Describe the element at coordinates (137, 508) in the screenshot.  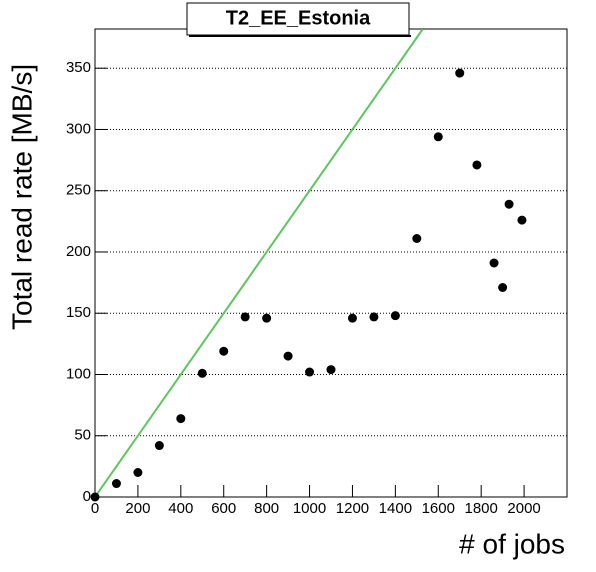
I see `x-tick-label: 200` at that location.